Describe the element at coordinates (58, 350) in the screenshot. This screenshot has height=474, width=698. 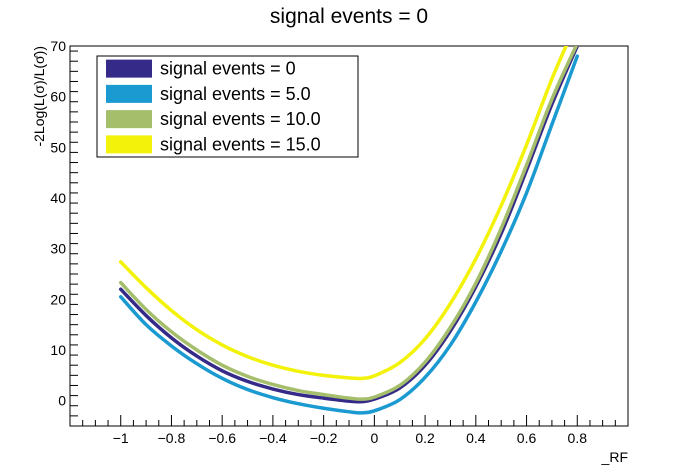
I see `y-tick-label: 10` at that location.